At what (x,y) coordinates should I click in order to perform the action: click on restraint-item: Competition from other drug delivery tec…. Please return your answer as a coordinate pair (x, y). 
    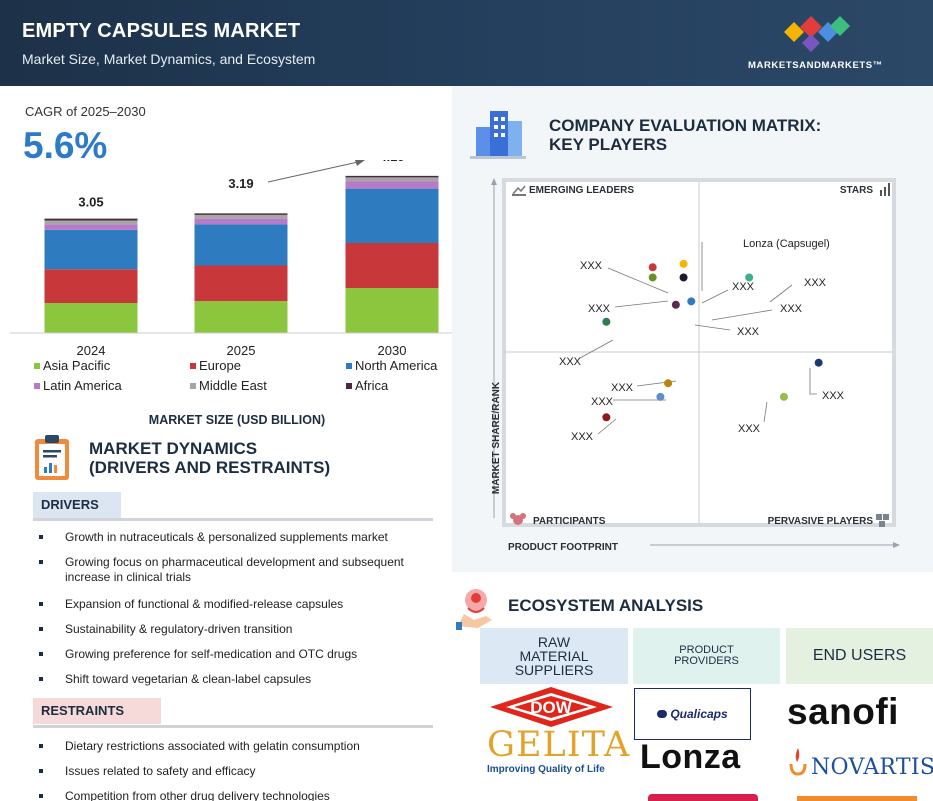
    Looking at the image, I should click on (238, 795).